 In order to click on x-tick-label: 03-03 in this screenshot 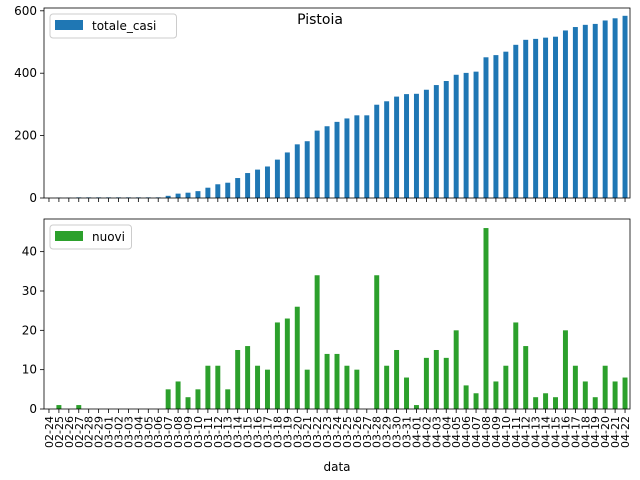, I will do `click(128, 432)`.